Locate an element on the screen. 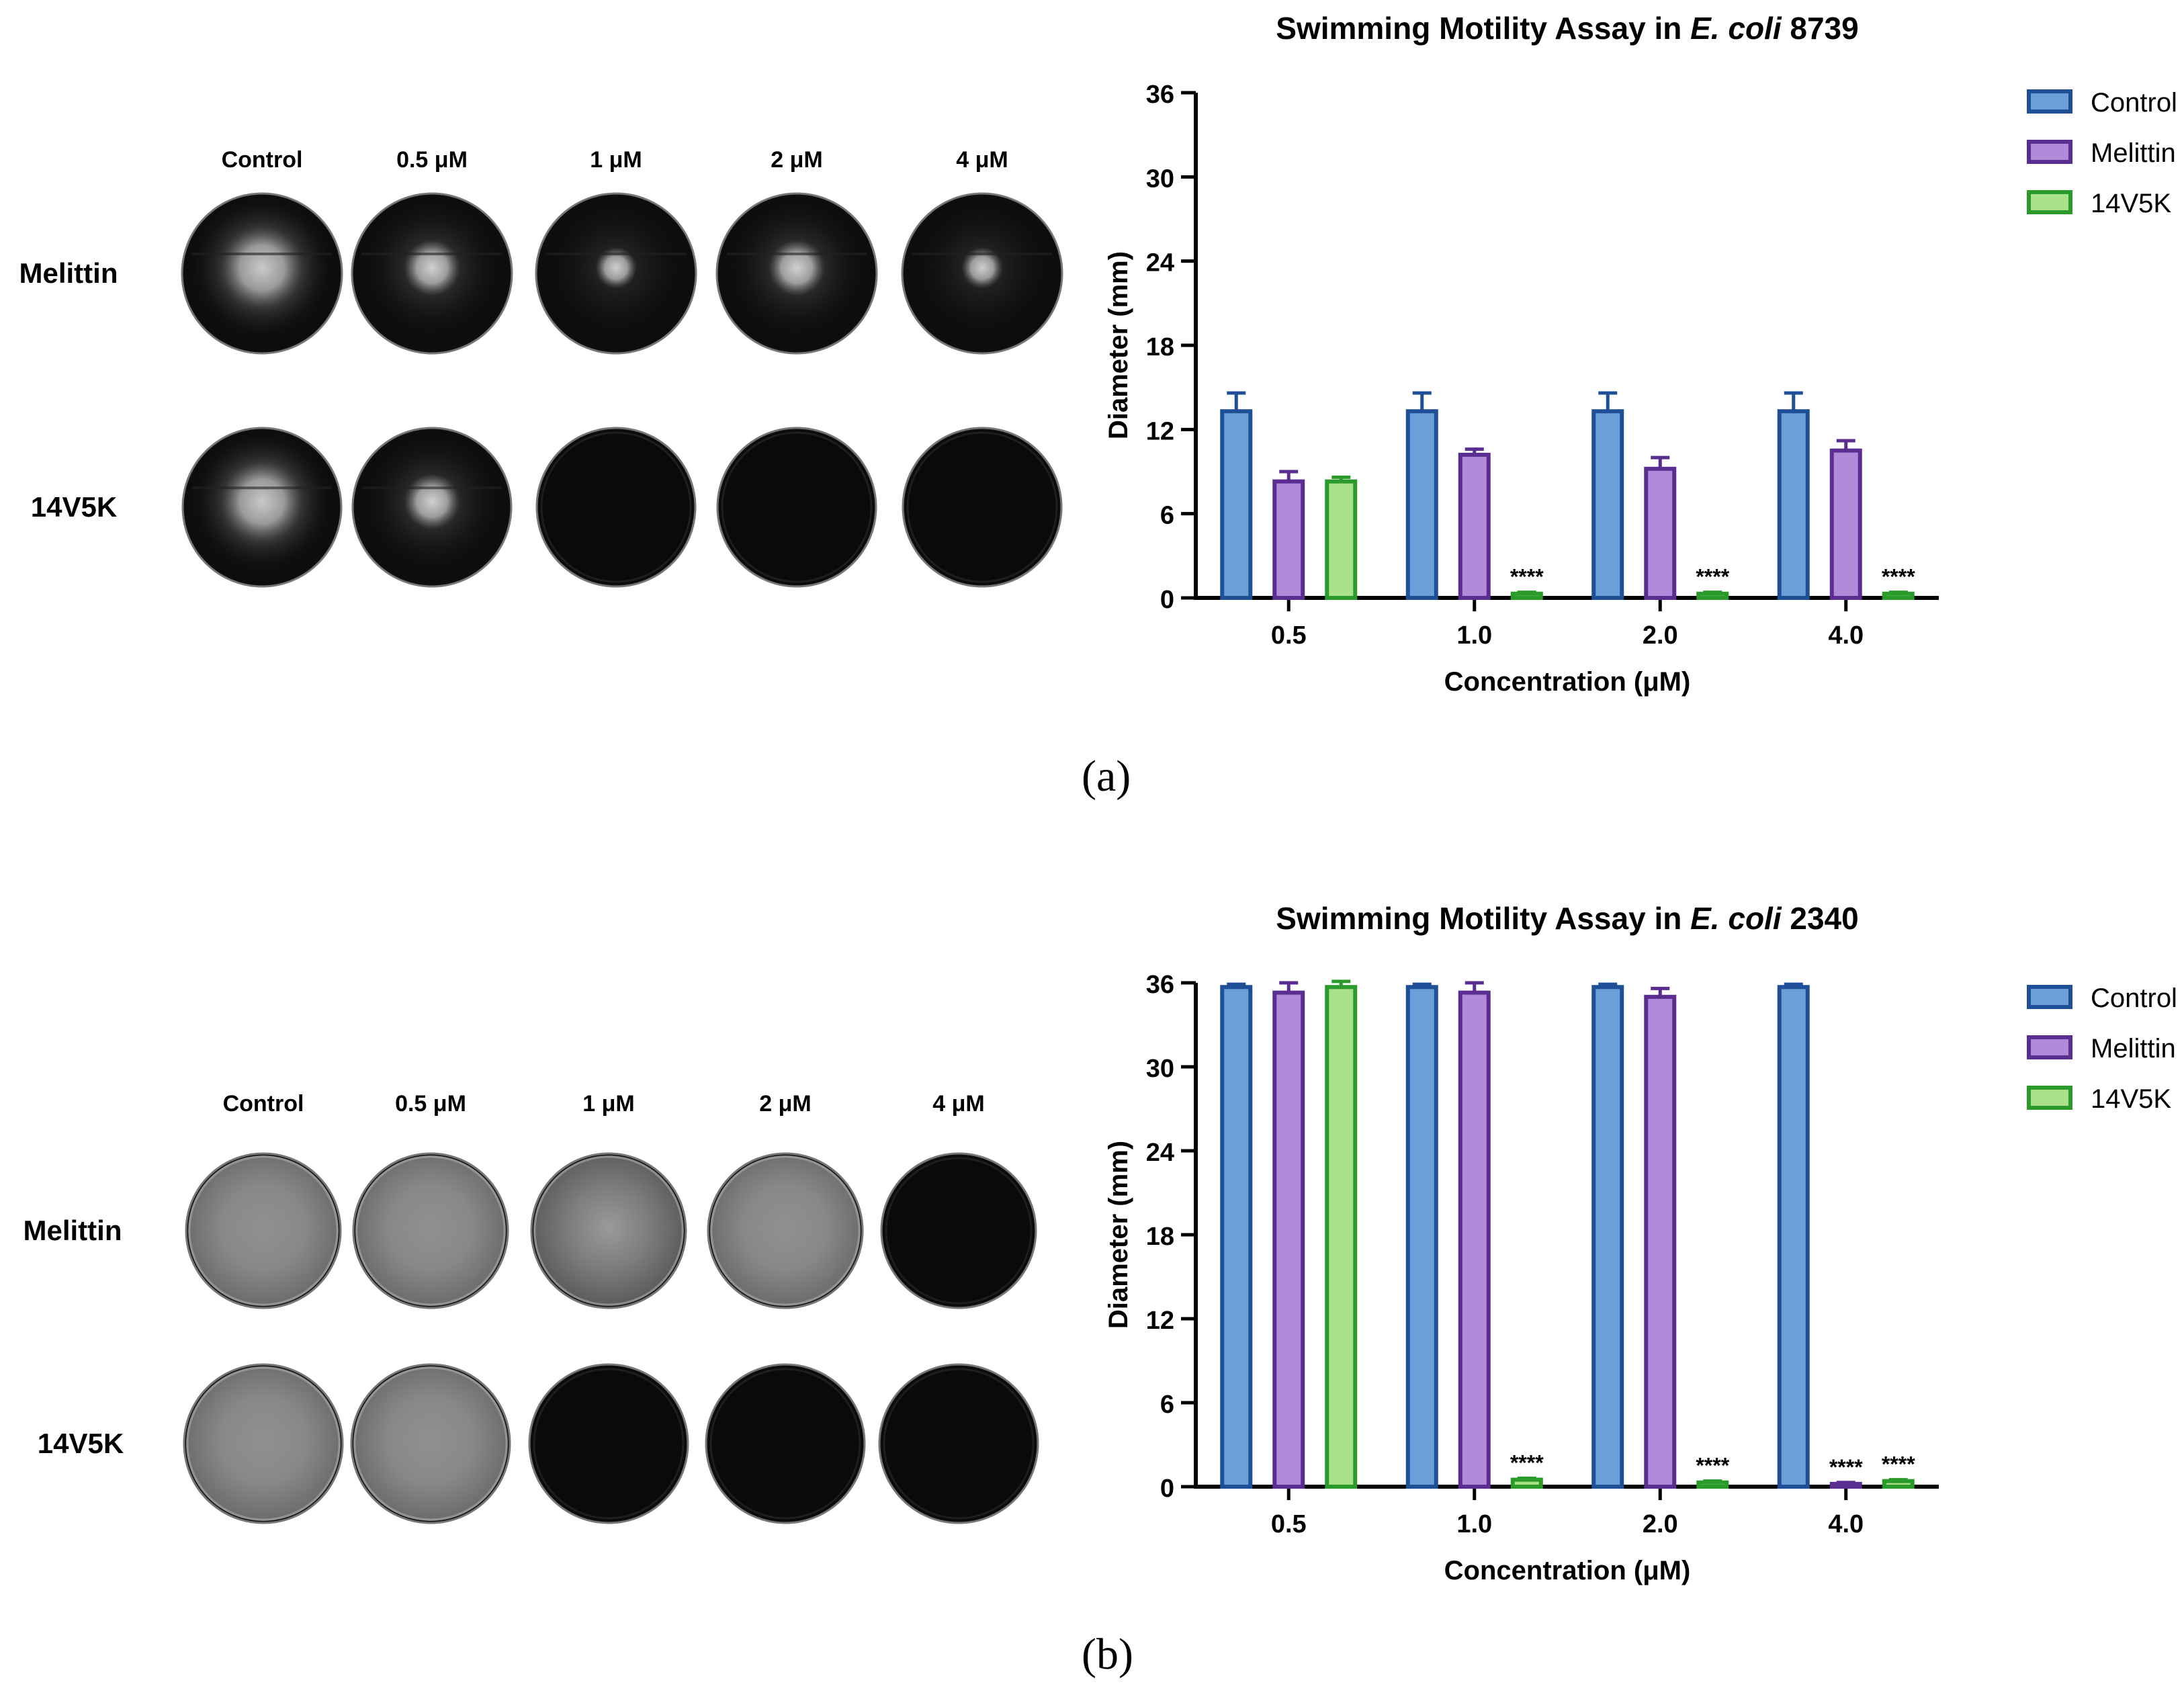 The height and width of the screenshot is (1703, 2184). y-tick-label: 36 is located at coordinates (1160, 95).